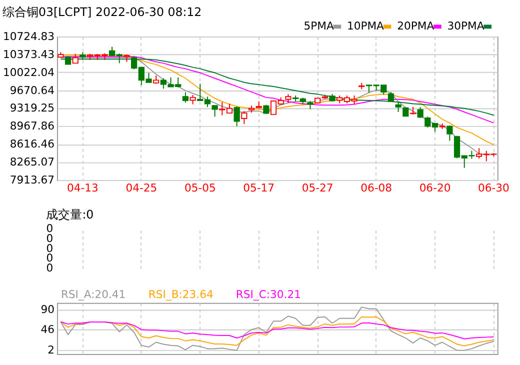 The image size is (520, 365). I want to click on legend-label: 10PMA, so click(365, 26).